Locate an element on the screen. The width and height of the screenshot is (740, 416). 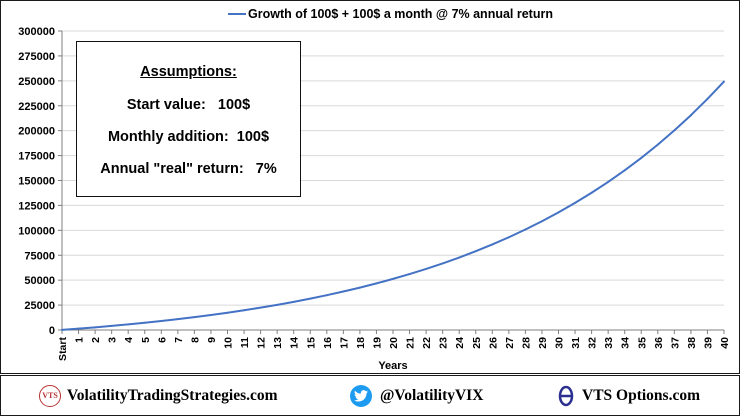
x-tick-label-39: 39 is located at coordinates (708, 343).